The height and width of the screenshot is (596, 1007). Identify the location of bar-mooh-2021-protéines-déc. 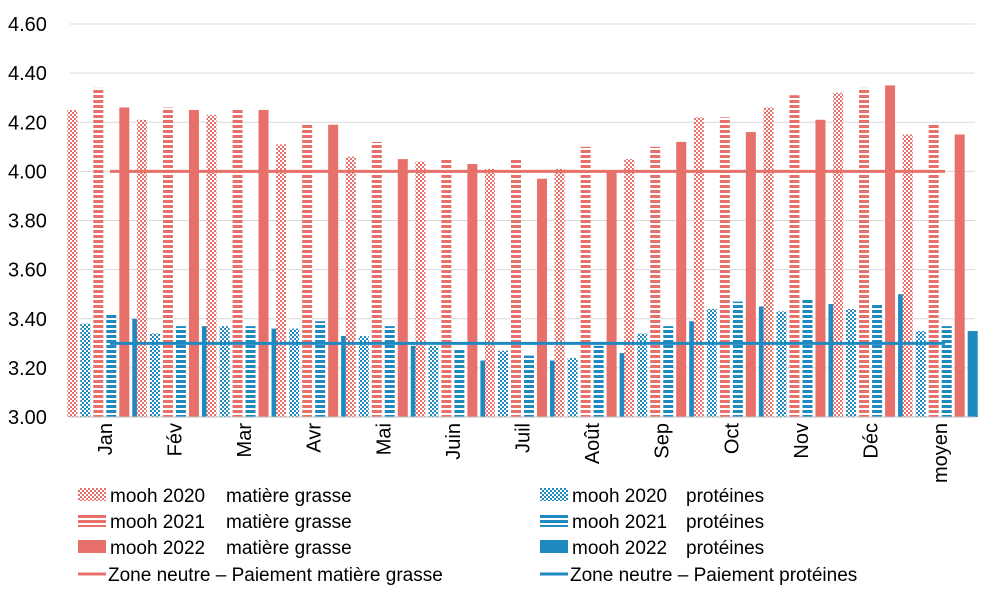
(877, 360).